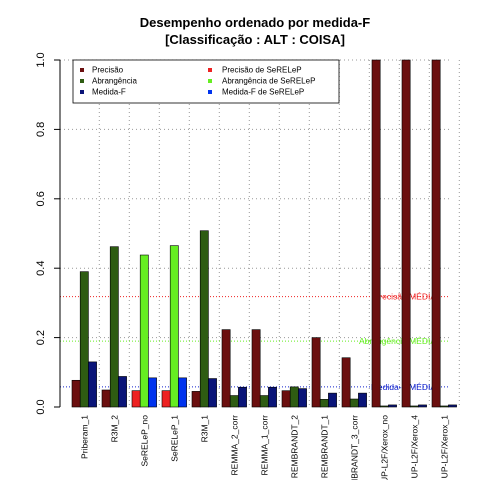 This screenshot has width=480, height=480. I want to click on legend-label: Medida-F, so click(109, 92).